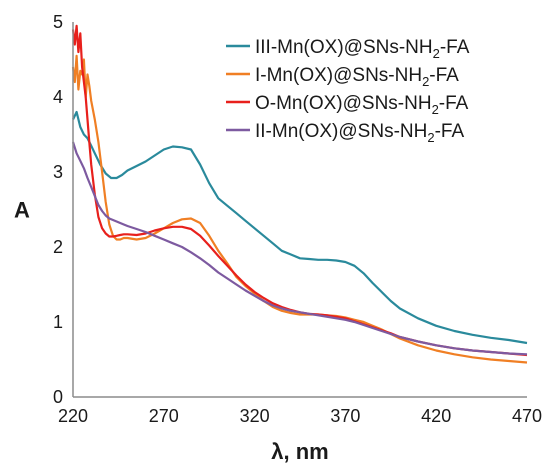 The width and height of the screenshot is (550, 471). Describe the element at coordinates (58, 97) in the screenshot. I see `y-tick-label: 4` at that location.